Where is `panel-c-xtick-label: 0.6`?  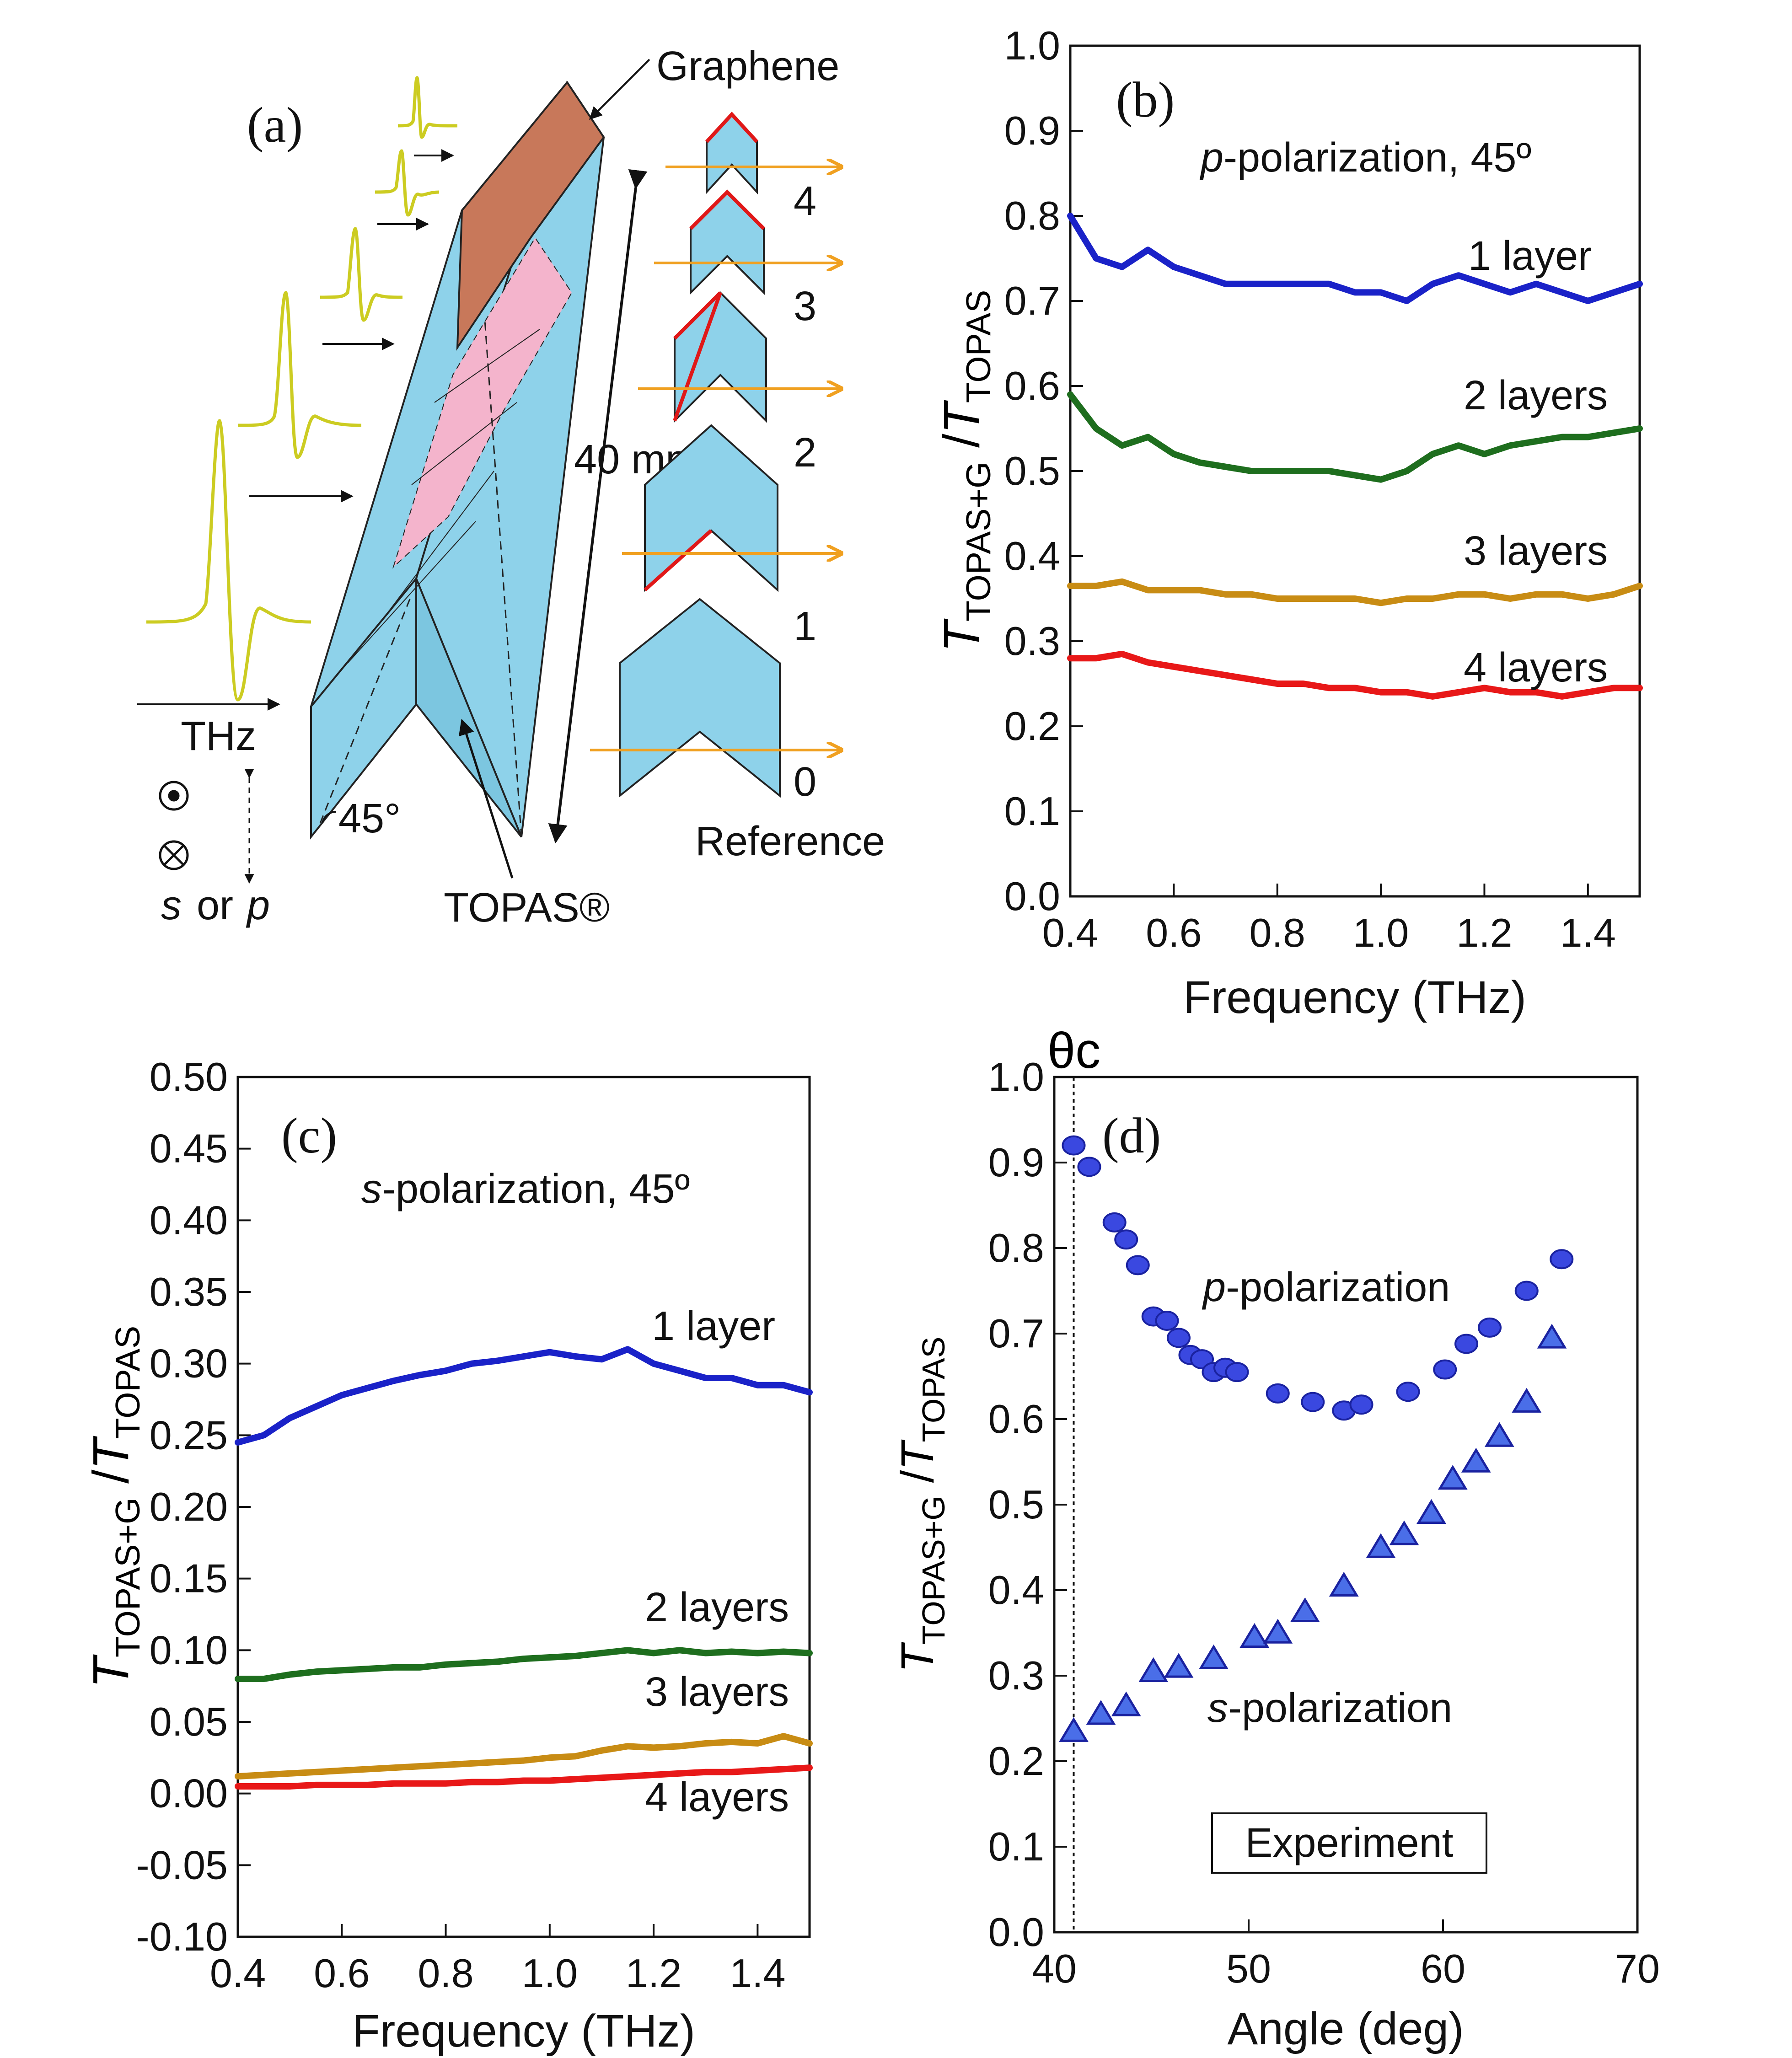 panel-c-xtick-label: 0.6 is located at coordinates (342, 1973).